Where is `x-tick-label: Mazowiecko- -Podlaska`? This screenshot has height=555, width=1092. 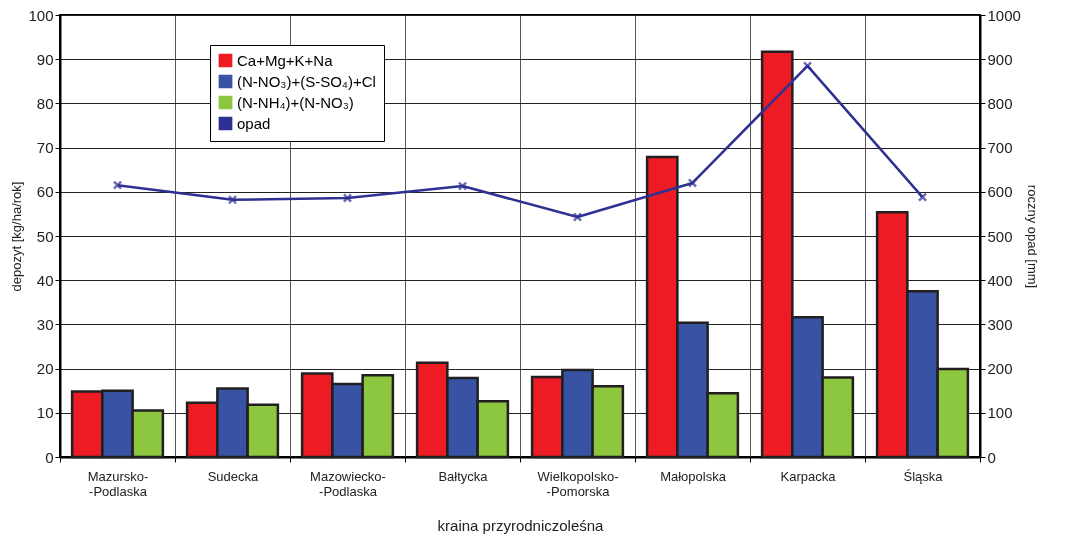
x-tick-label: Mazowiecko- -Podlaska is located at coordinates (348, 483).